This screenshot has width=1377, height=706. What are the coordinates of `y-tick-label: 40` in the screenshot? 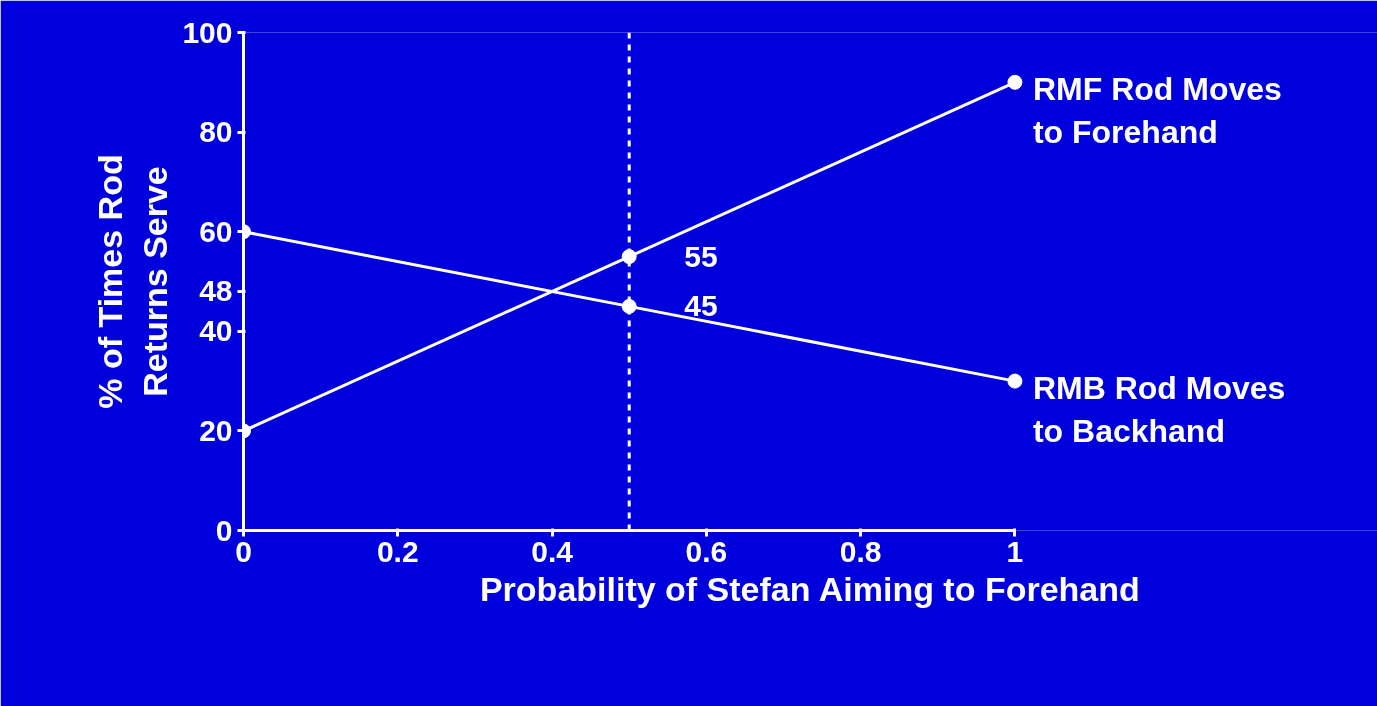 It's located at (216, 331).